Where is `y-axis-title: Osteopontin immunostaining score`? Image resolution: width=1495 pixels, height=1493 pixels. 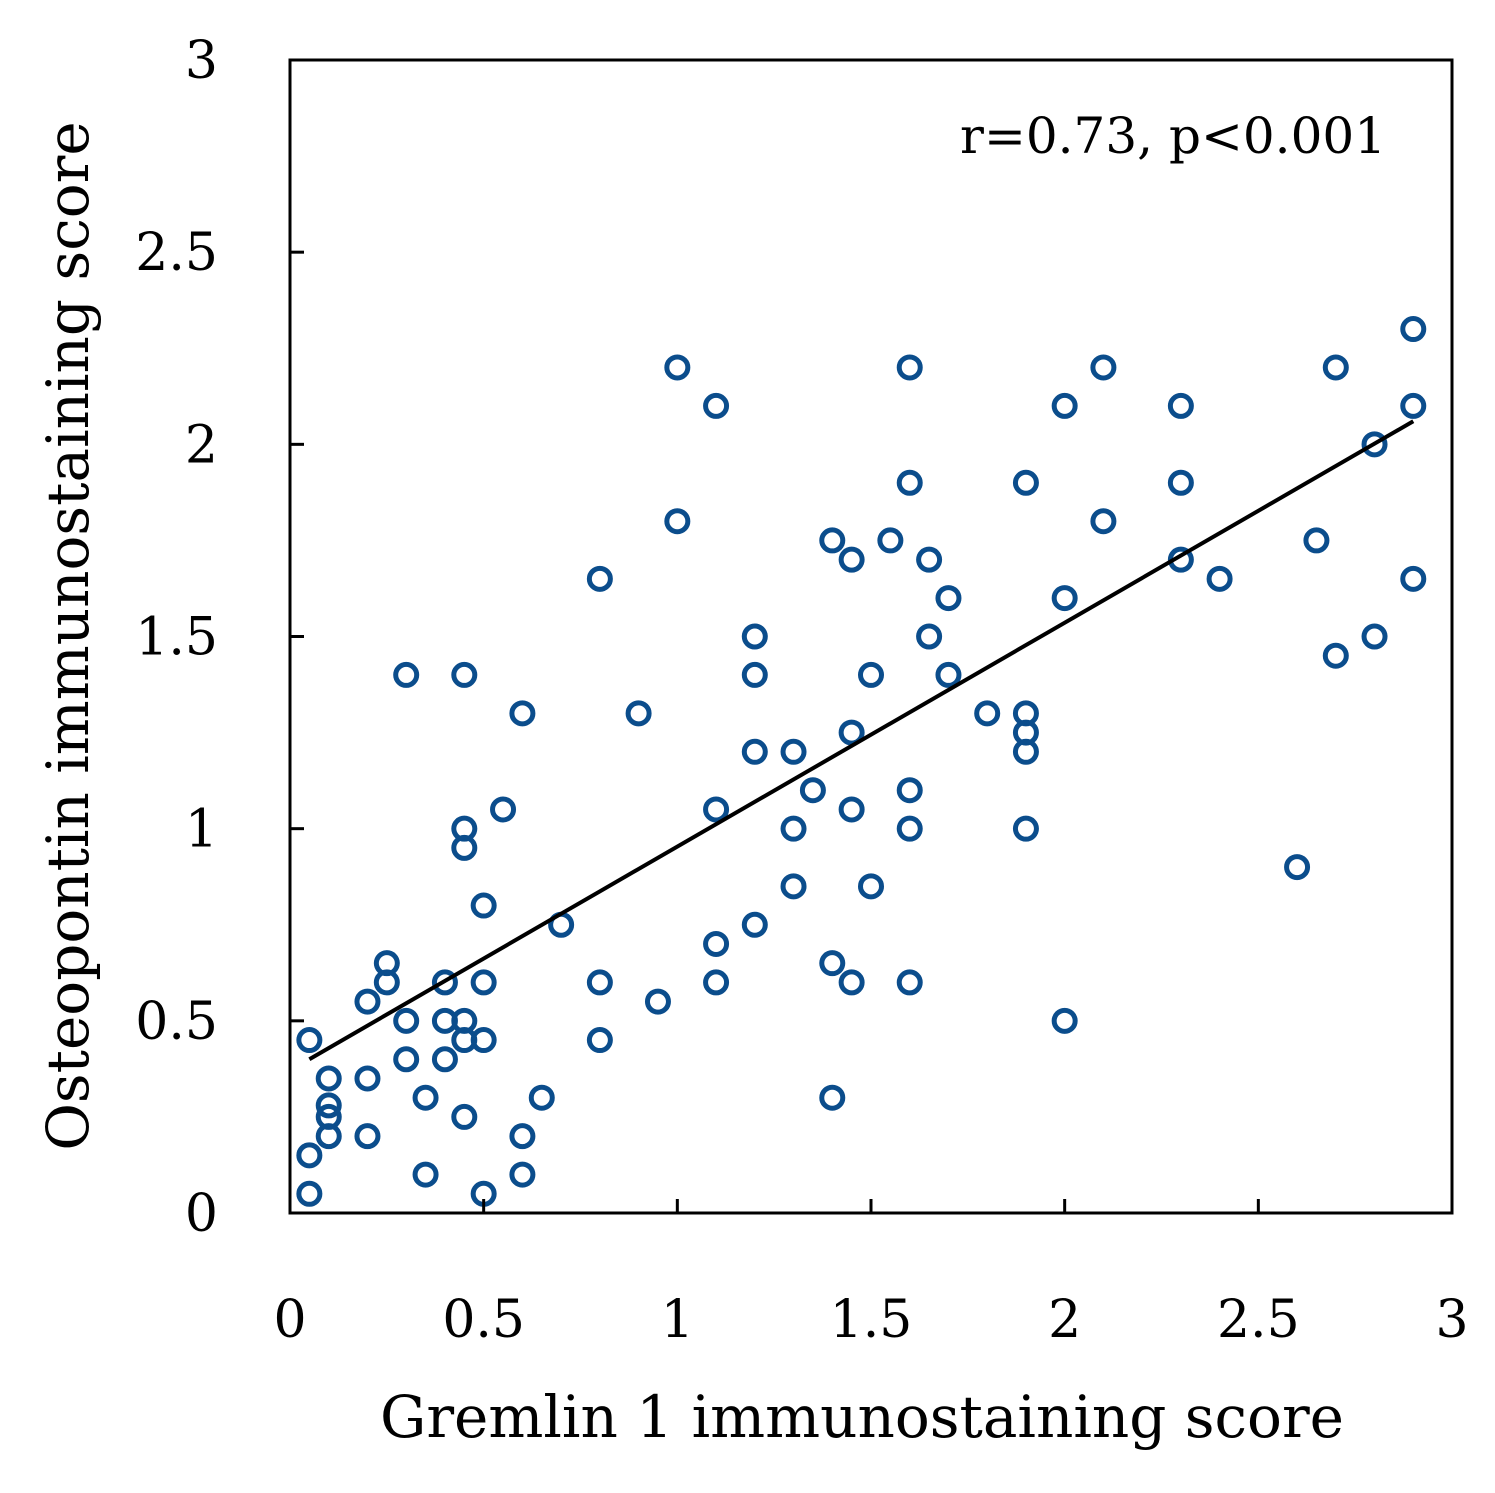
y-axis-title: Osteopontin immunostaining score is located at coordinates (68, 635).